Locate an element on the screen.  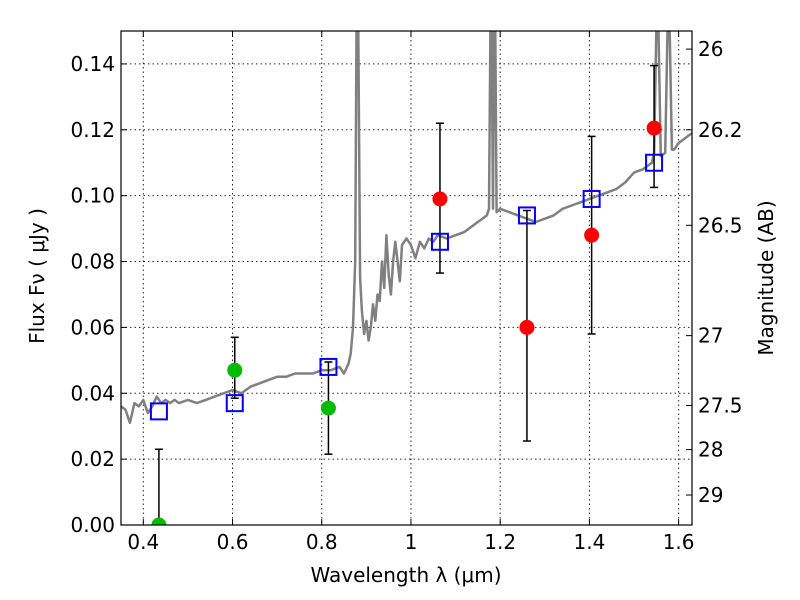
x-tick-label: 1.6 is located at coordinates (679, 542).